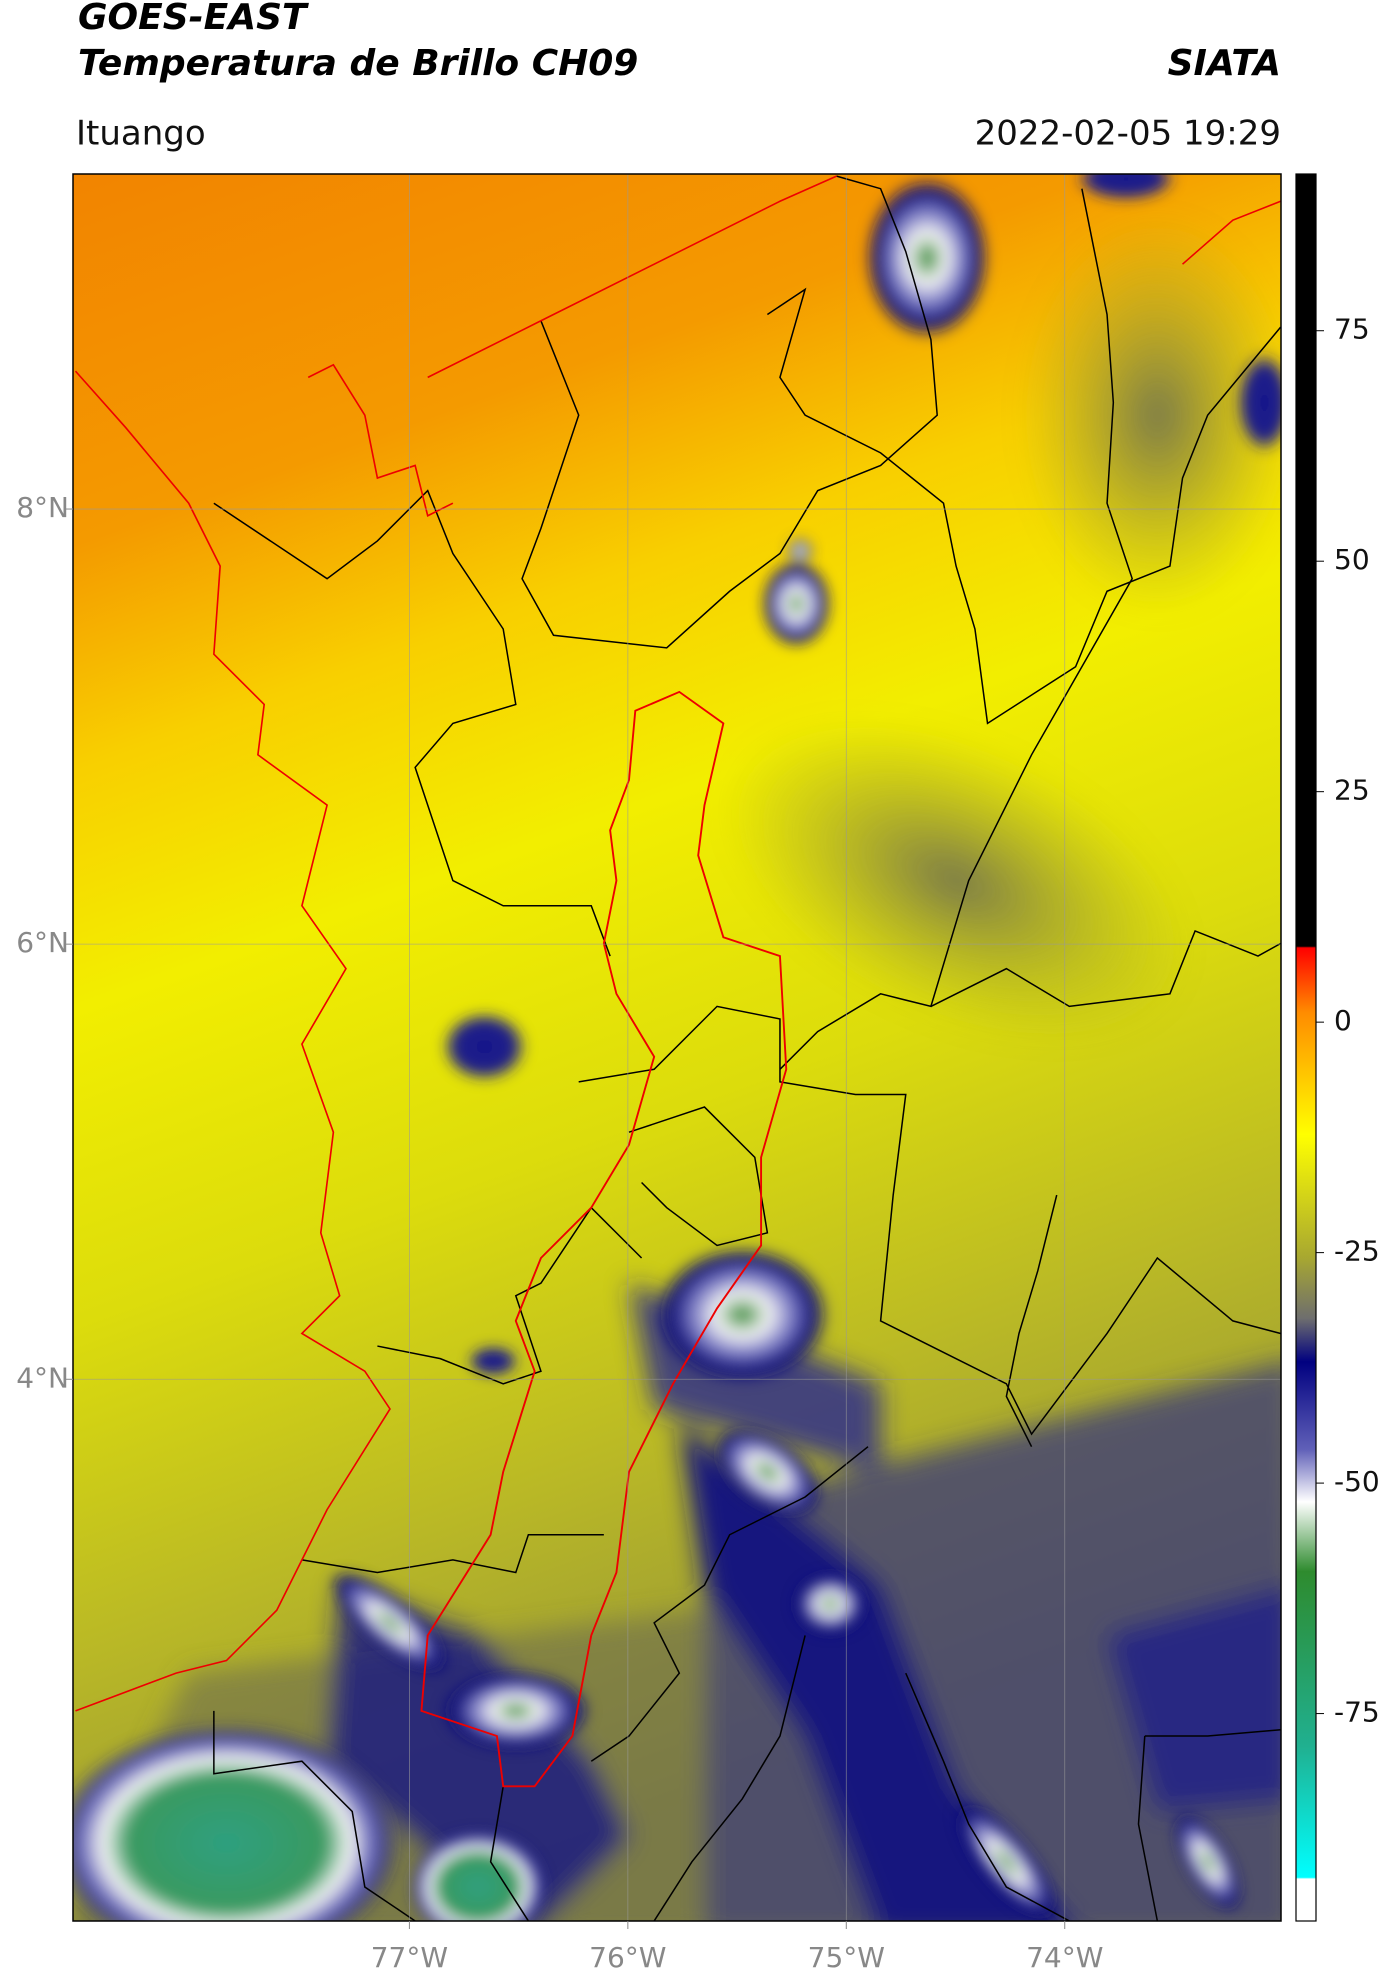 This screenshot has width=1384, height=1985. I want to click on y-tick-label: 8°N, so click(42, 507).